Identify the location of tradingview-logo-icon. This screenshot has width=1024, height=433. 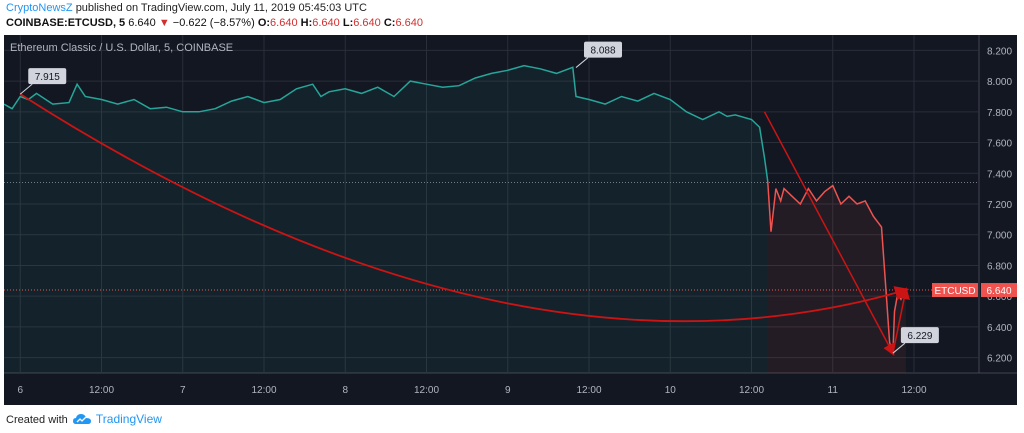
(81, 419).